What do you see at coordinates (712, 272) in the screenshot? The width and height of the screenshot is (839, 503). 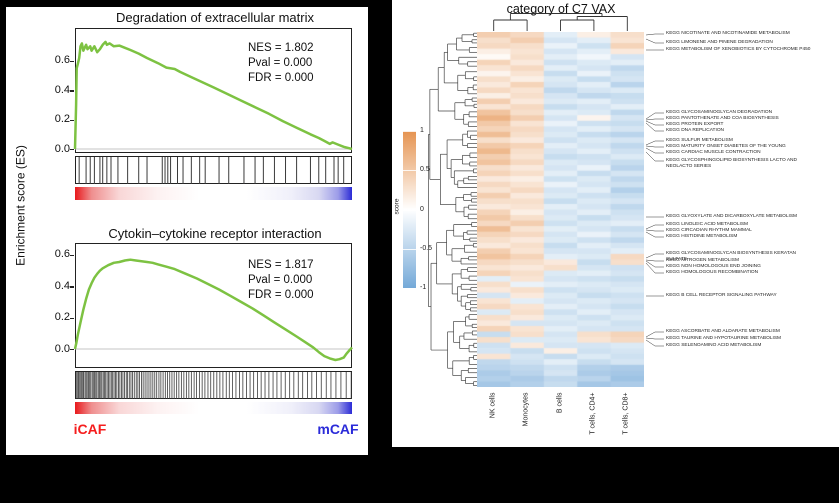 I see `kegg-pathway-label: KEGG HOMOLOGOUS RECOMBINATION` at bounding box center [712, 272].